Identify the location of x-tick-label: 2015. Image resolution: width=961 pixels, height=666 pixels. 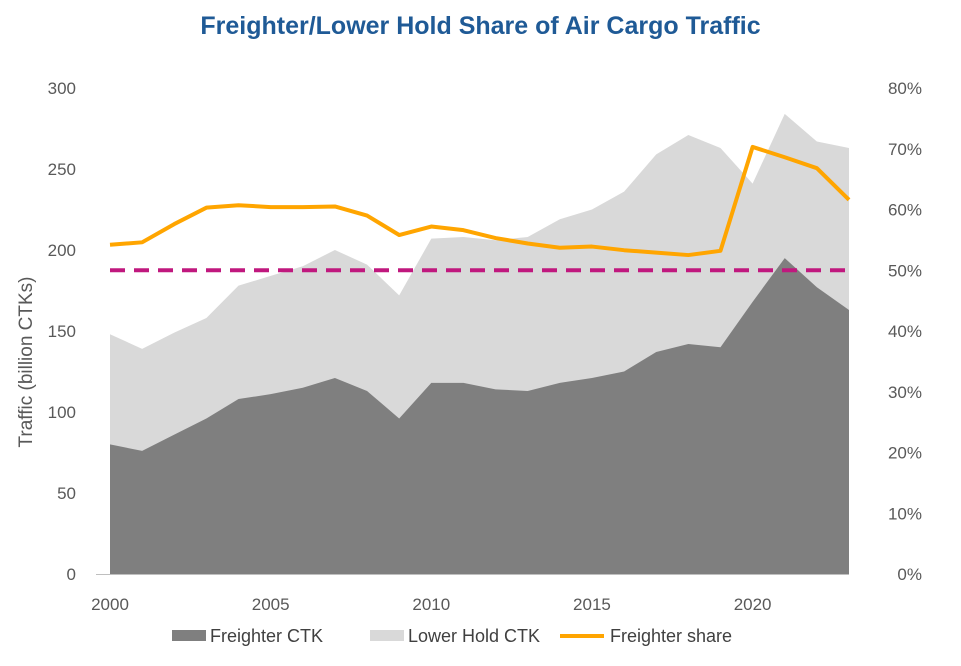
(592, 604).